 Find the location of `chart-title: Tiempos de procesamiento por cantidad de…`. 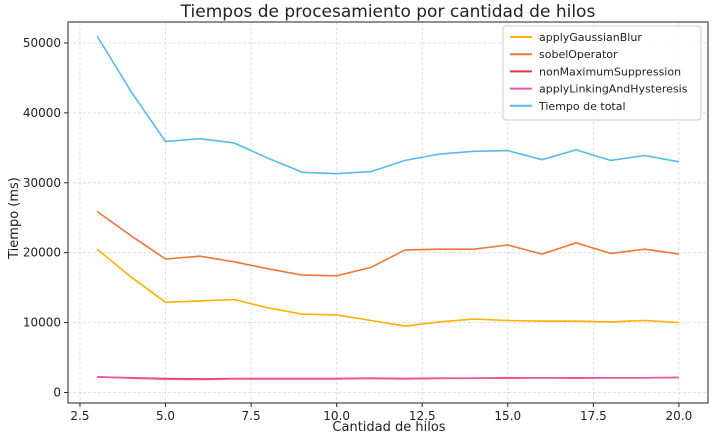

chart-title: Tiempos de procesamiento por cantidad de… is located at coordinates (388, 12).